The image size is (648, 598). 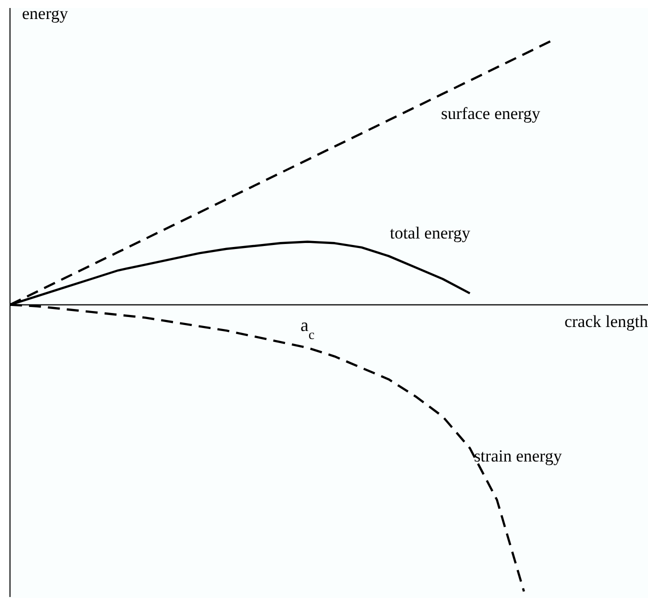 What do you see at coordinates (606, 322) in the screenshot?
I see `x-axis-title: crack length` at bounding box center [606, 322].